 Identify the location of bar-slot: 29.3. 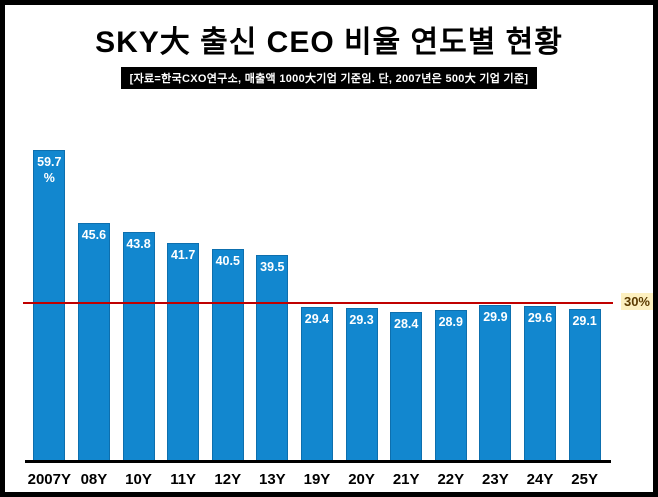
(361, 304).